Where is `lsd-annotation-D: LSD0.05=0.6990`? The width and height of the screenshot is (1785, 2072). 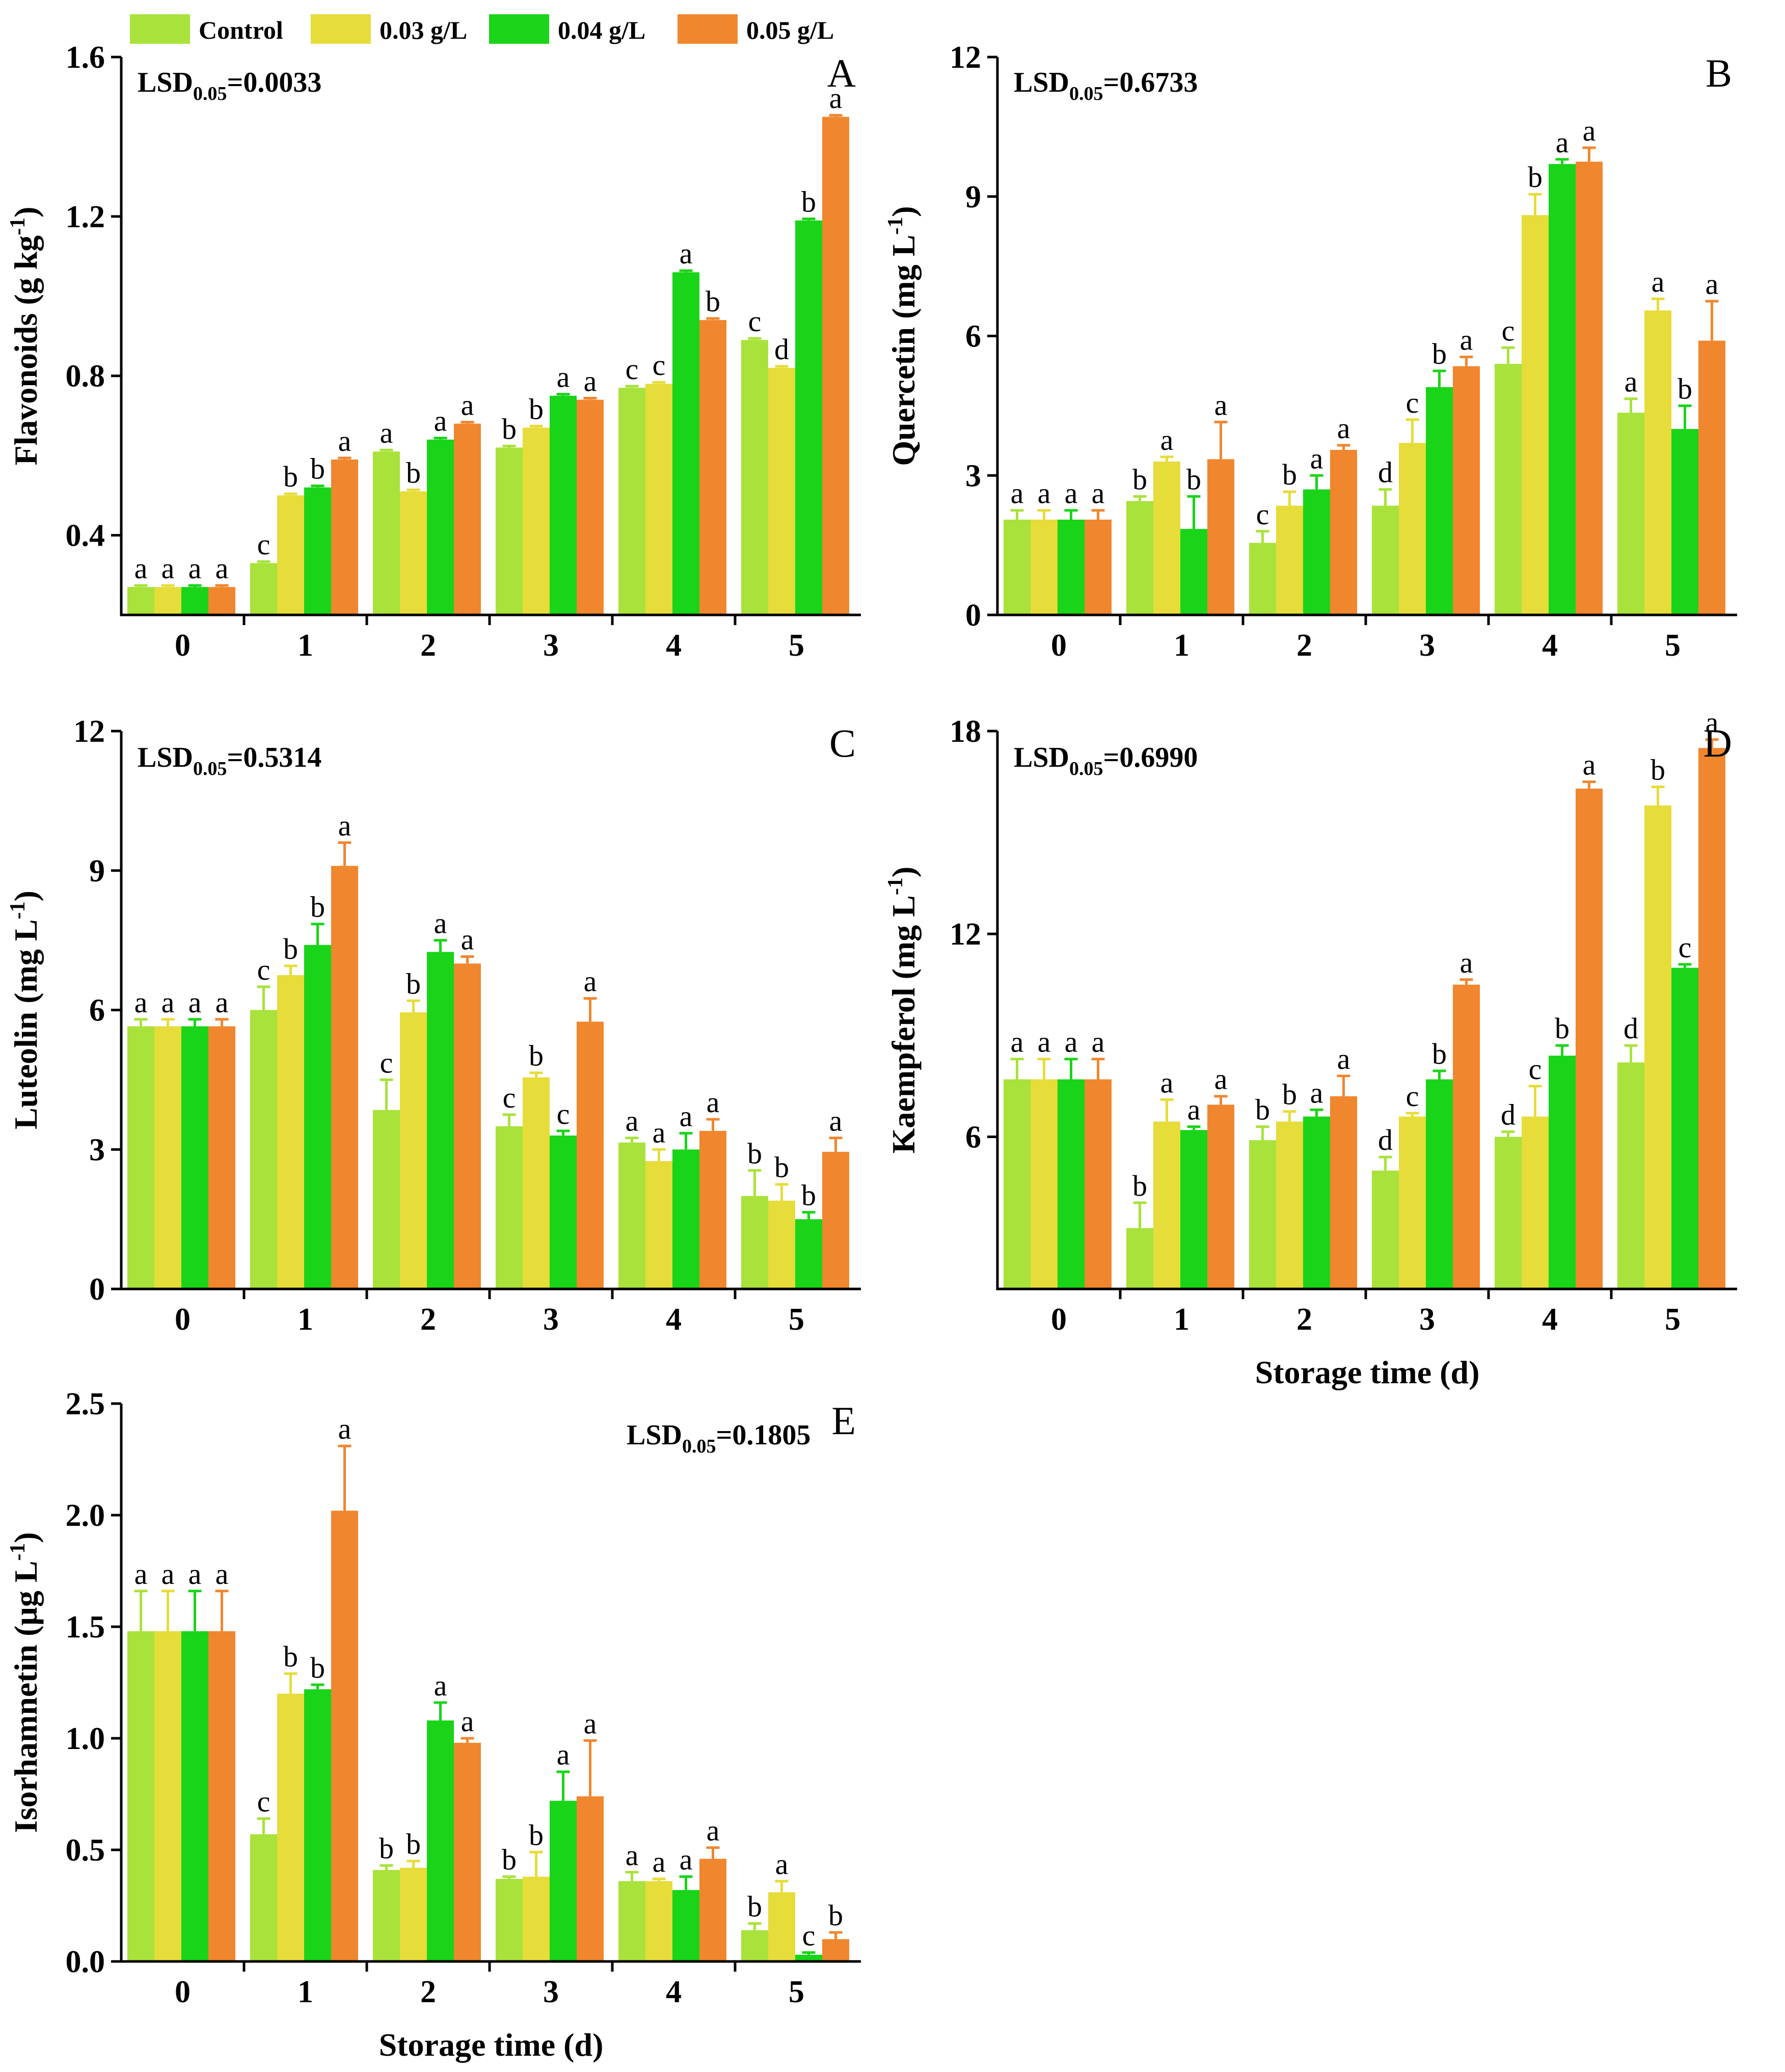
lsd-annotation-D: LSD0.05=0.6990 is located at coordinates (1106, 761).